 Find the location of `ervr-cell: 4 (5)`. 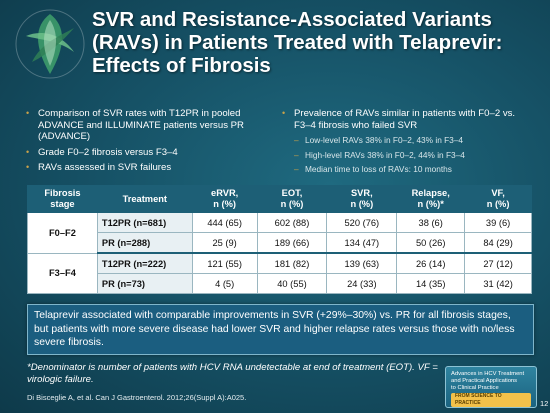

ervr-cell: 4 (5) is located at coordinates (224, 283).